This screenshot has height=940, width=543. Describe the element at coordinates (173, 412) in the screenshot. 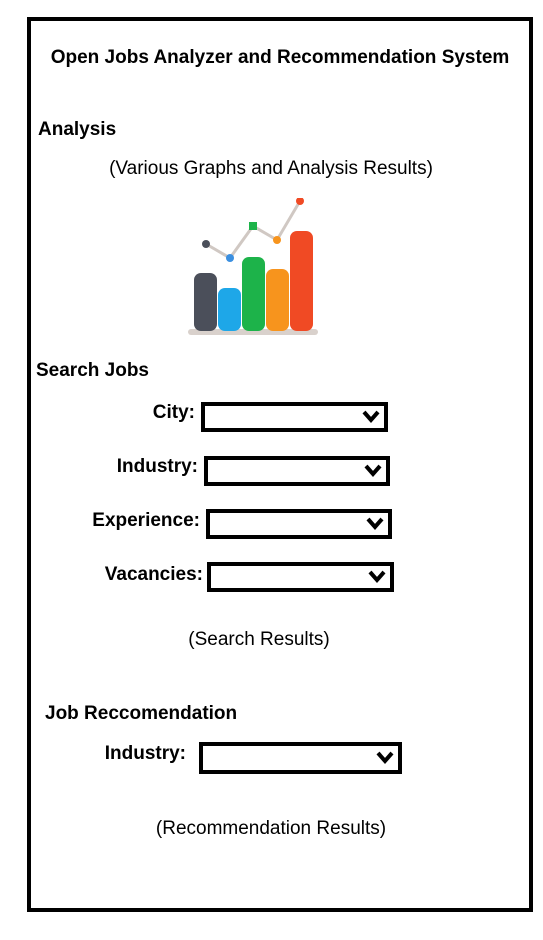

I see `city-label: City:` at that location.